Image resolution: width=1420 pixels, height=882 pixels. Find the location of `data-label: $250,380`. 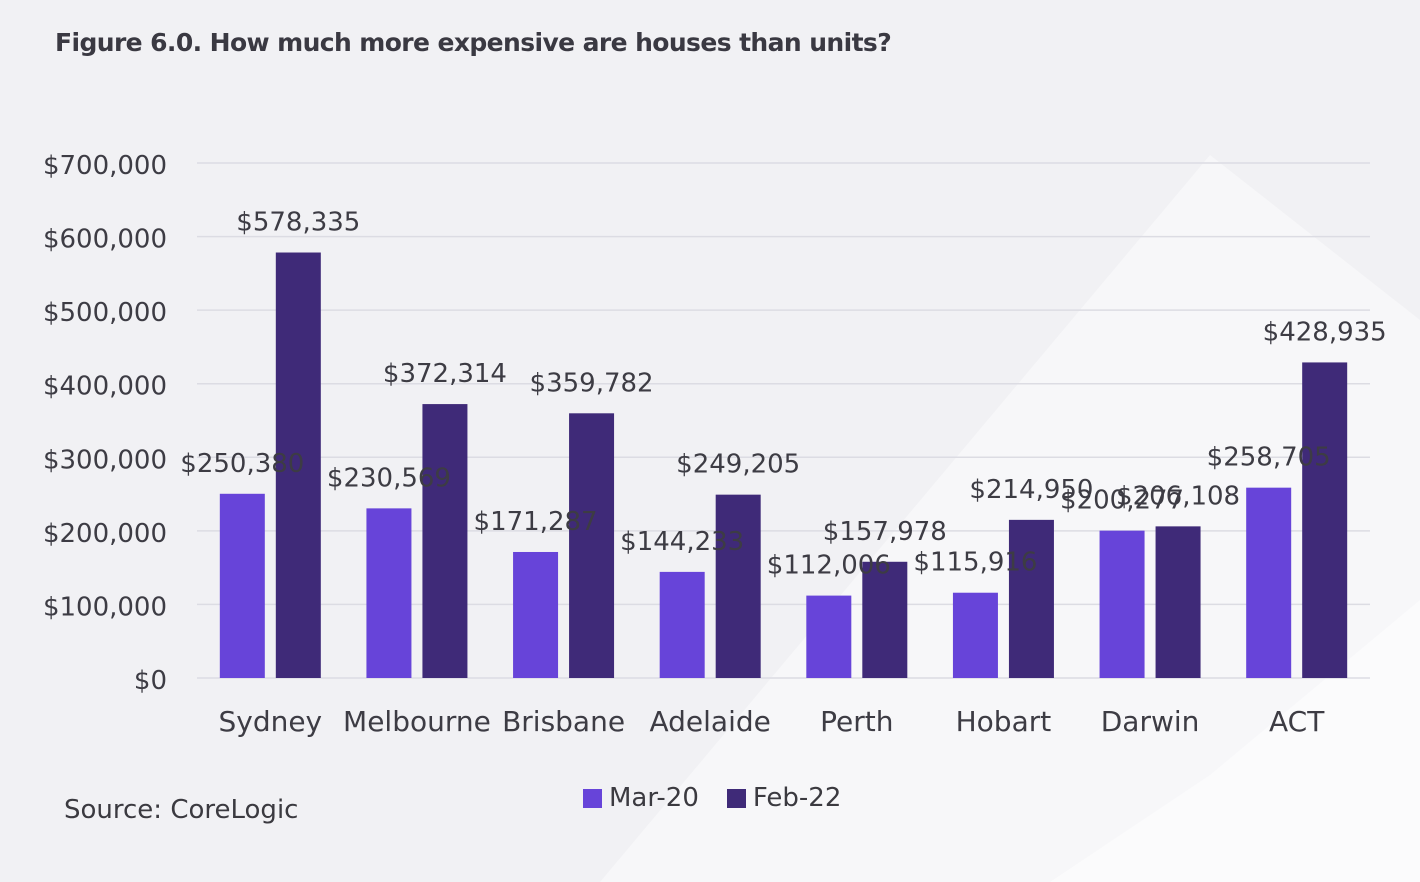

data-label: $250,380 is located at coordinates (242, 464).